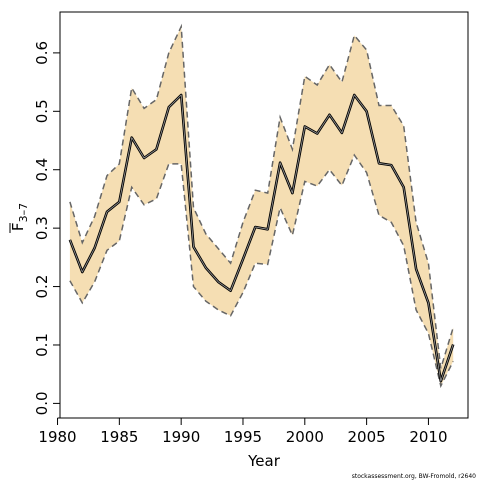 The width and height of the screenshot is (480, 480). What do you see at coordinates (181, 437) in the screenshot?
I see `x-tick-label: 1990` at bounding box center [181, 437].